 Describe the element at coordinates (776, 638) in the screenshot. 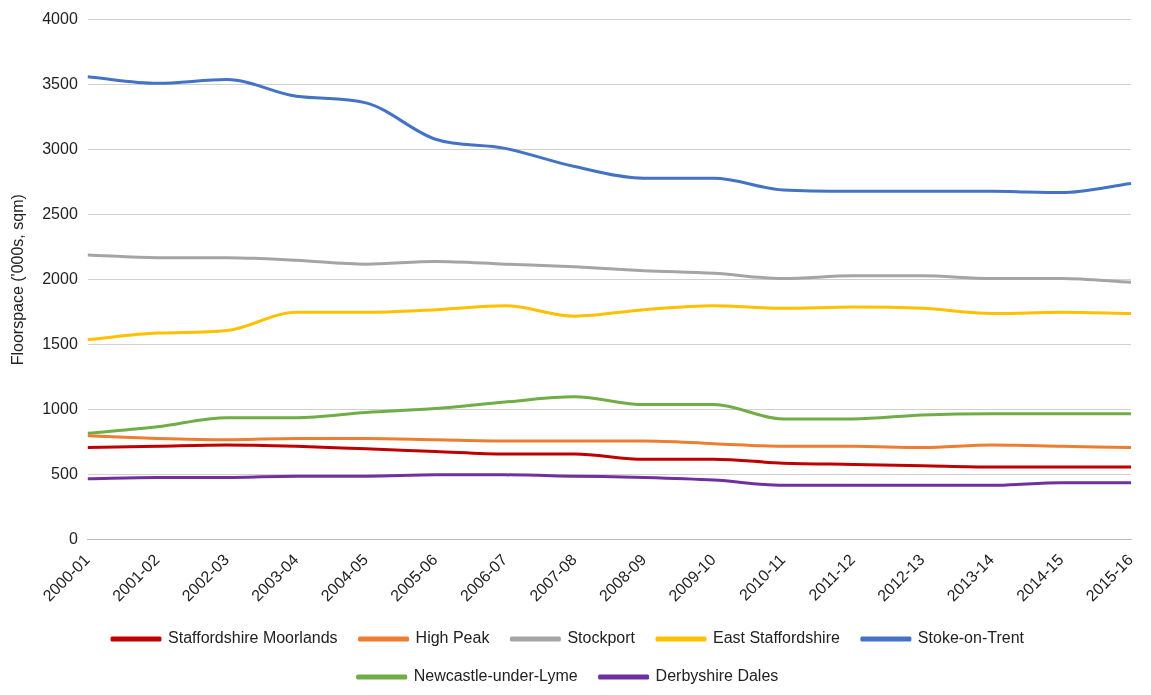

I see `legend-label: East Staffordshire` at that location.